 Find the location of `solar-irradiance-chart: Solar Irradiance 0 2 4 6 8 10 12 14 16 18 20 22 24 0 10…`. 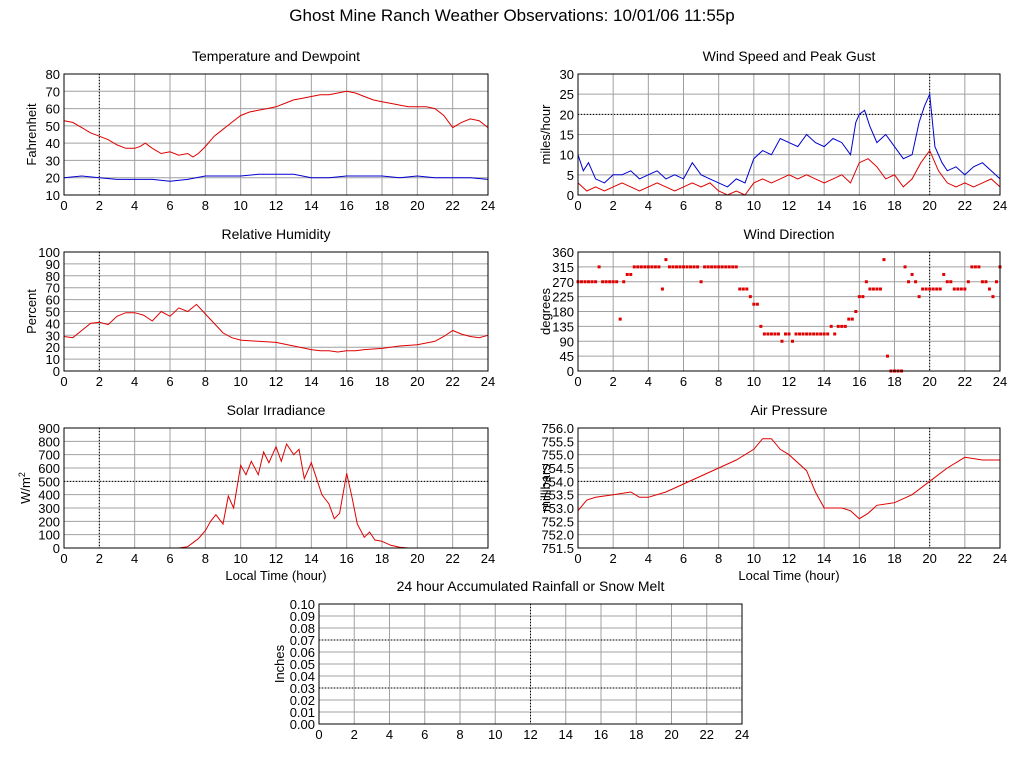

solar-irradiance-chart: Solar Irradiance 0 2 4 6 8 10 12 14 16 18 20 22 24 0 10… is located at coordinates (256, 490).